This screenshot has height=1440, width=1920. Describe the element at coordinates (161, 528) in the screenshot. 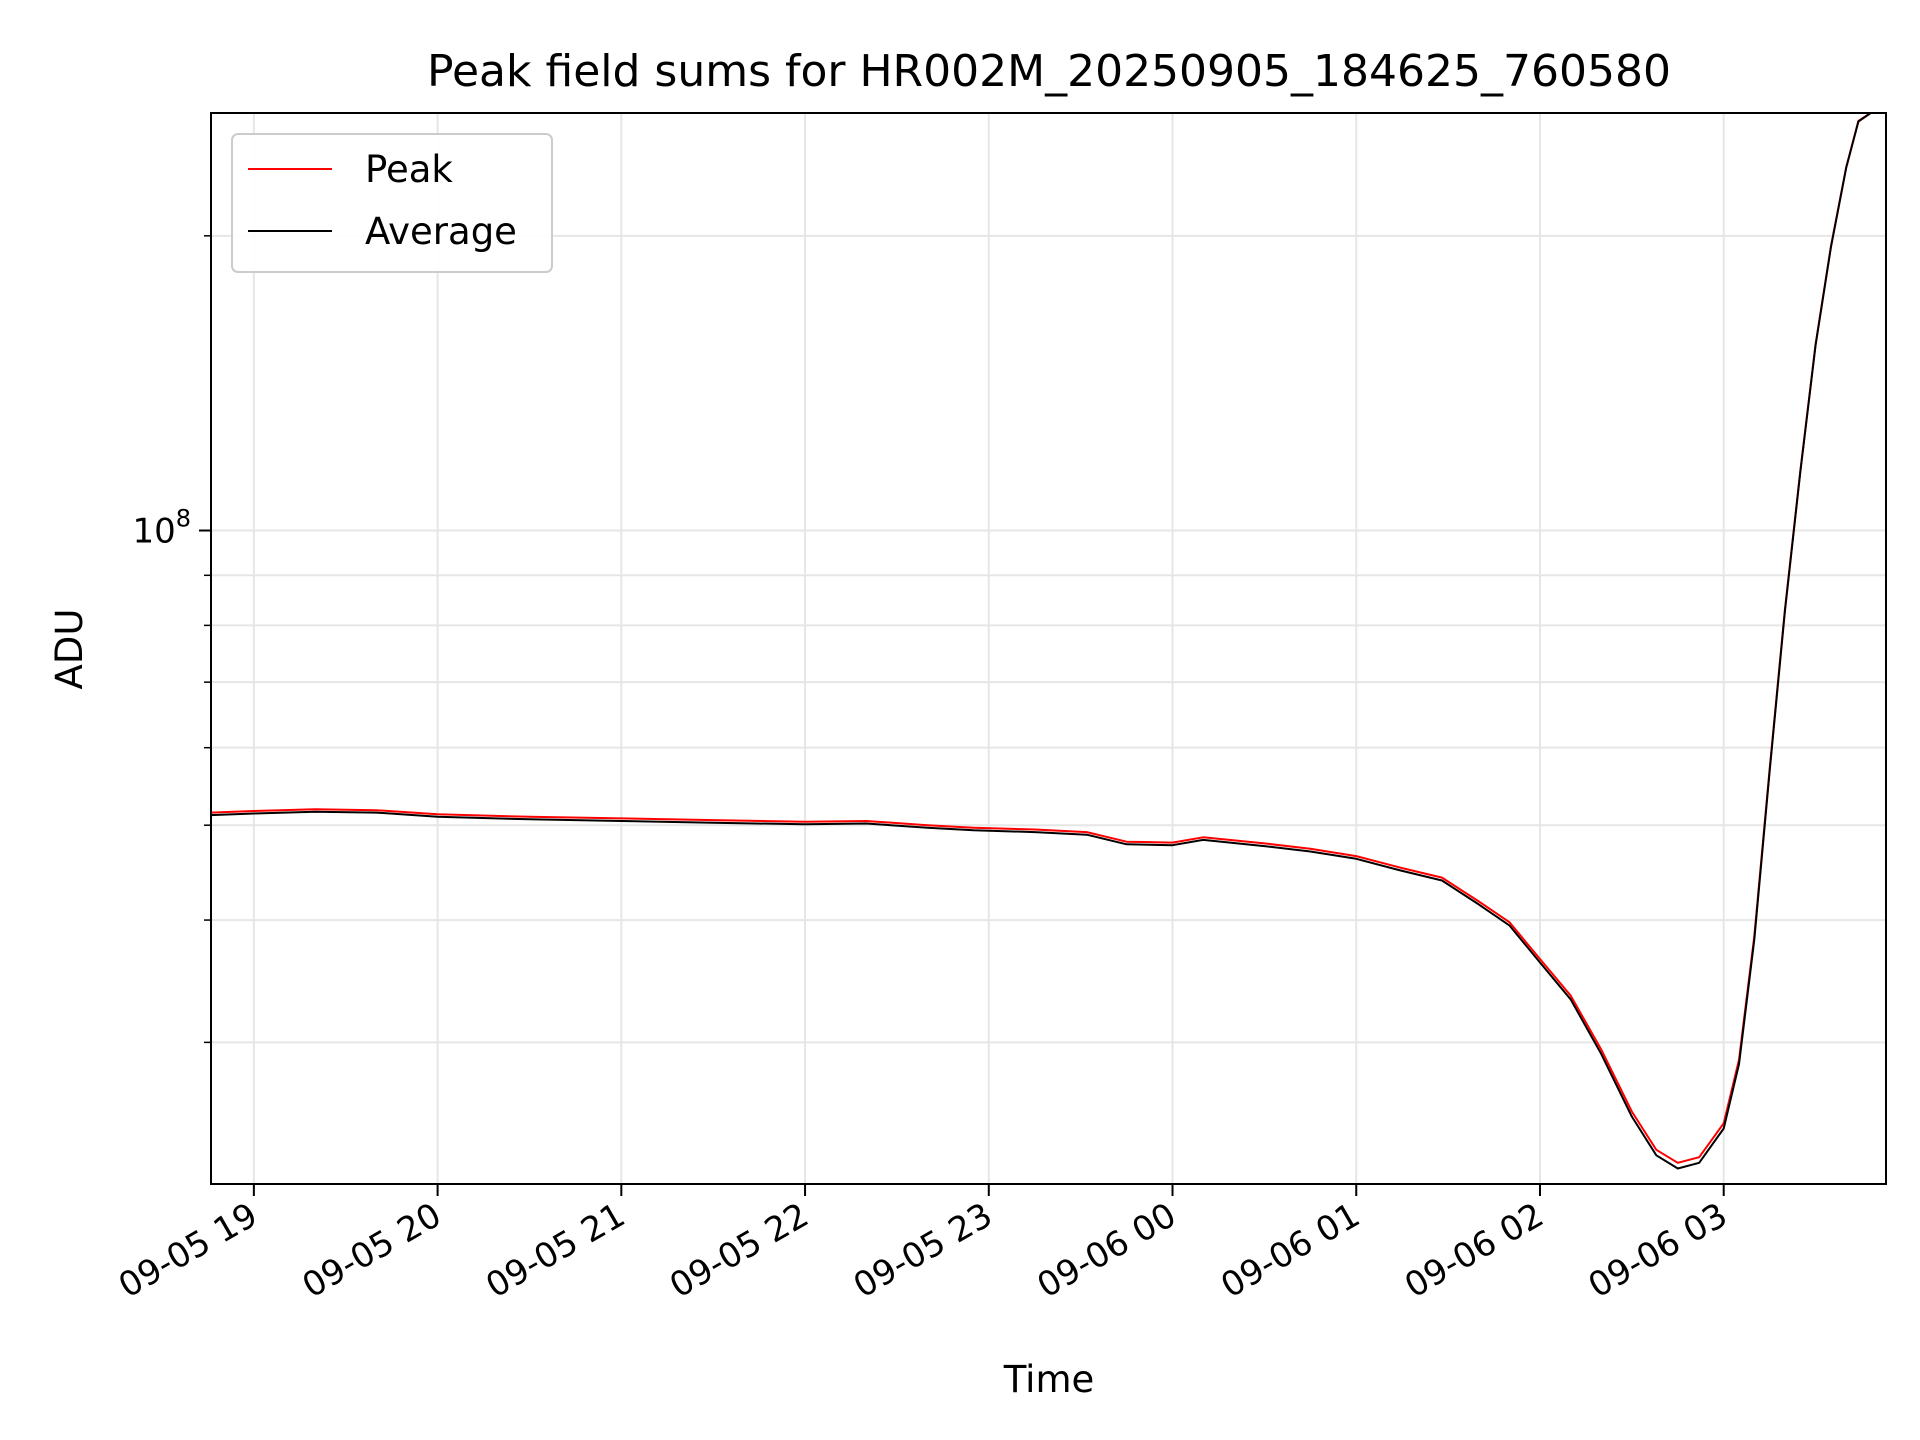

I see `y-tick-label: 108` at that location.